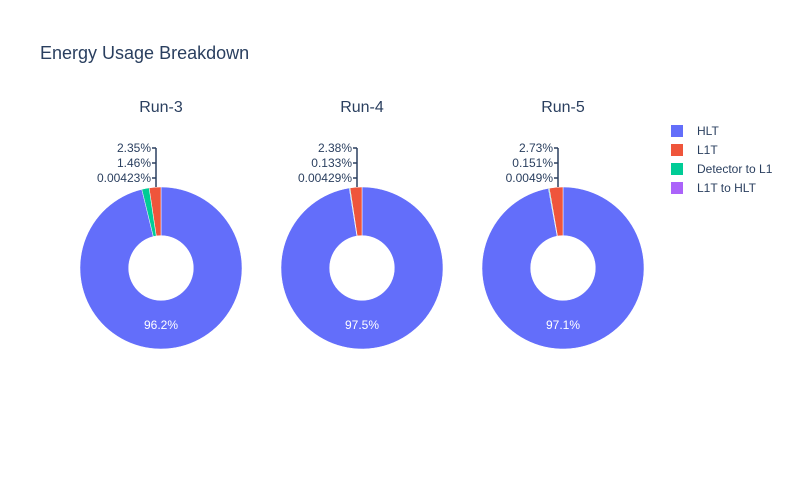 Image resolution: width=800 pixels, height=500 pixels. I want to click on pie-label-l1t-to-hlt: 0.00423%, so click(124, 178).